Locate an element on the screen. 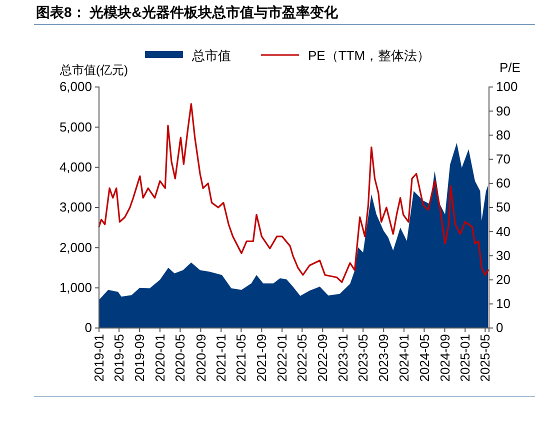  y-tick-label: 6,000 is located at coordinates (75, 86).